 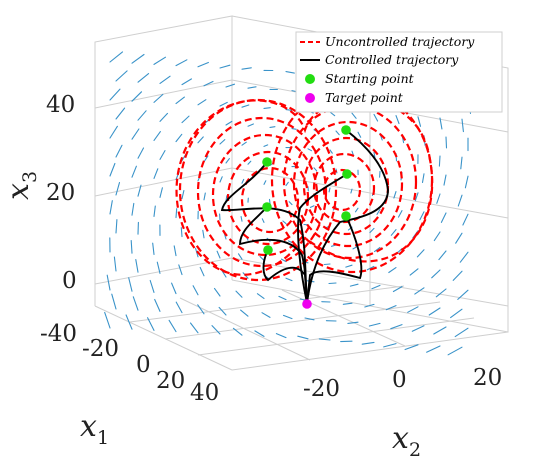 What do you see at coordinates (60, 105) in the screenshot?
I see `tick-x3-40: 40` at bounding box center [60, 105].